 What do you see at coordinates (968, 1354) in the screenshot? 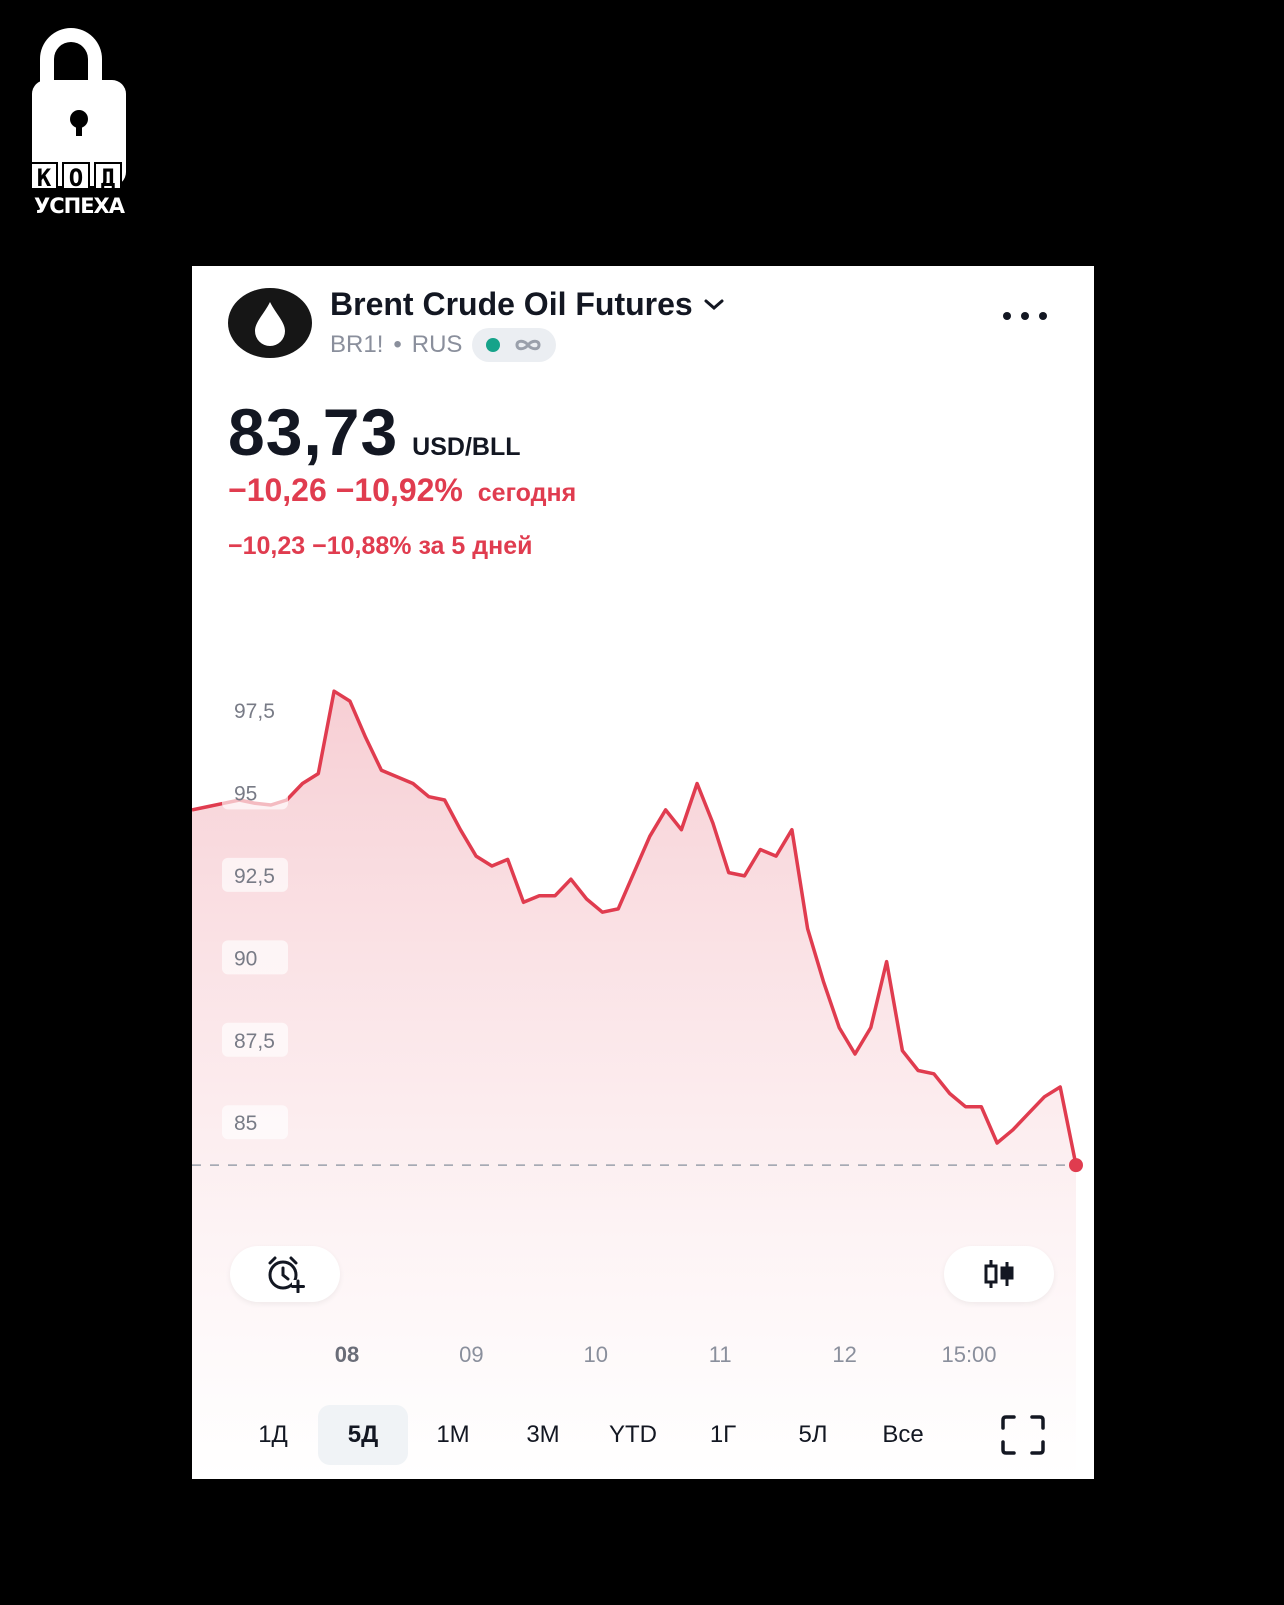
I see `x-tick-label: 15:00` at bounding box center [968, 1354].